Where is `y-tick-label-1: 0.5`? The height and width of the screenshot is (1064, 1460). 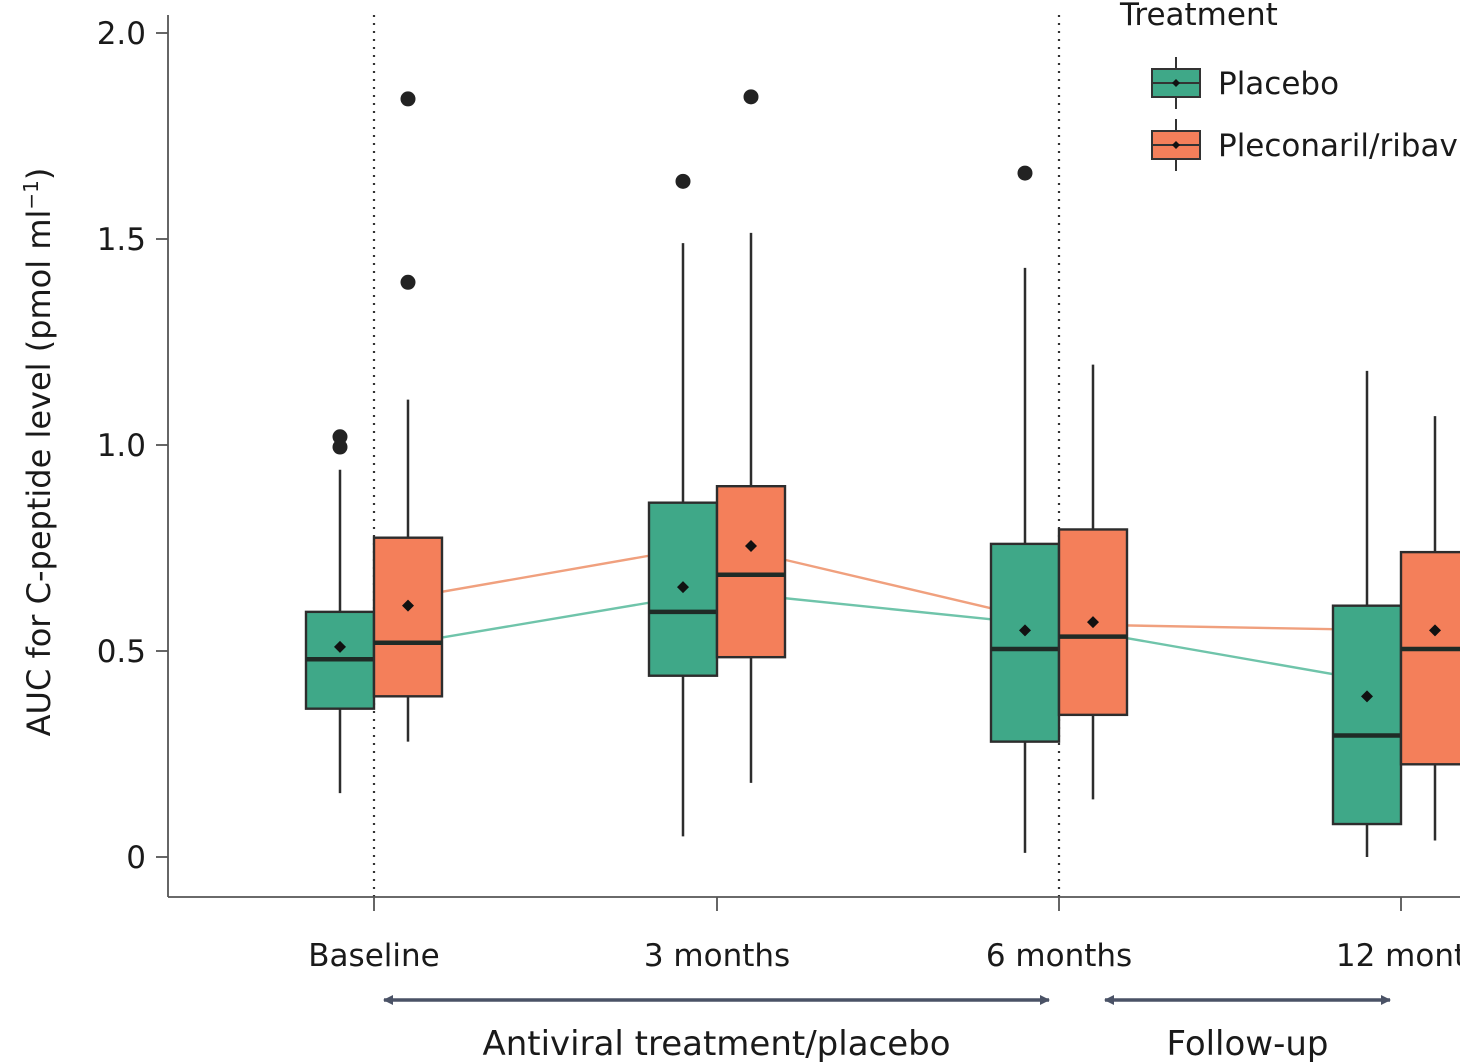 y-tick-label-1: 0.5 is located at coordinates (121, 652).